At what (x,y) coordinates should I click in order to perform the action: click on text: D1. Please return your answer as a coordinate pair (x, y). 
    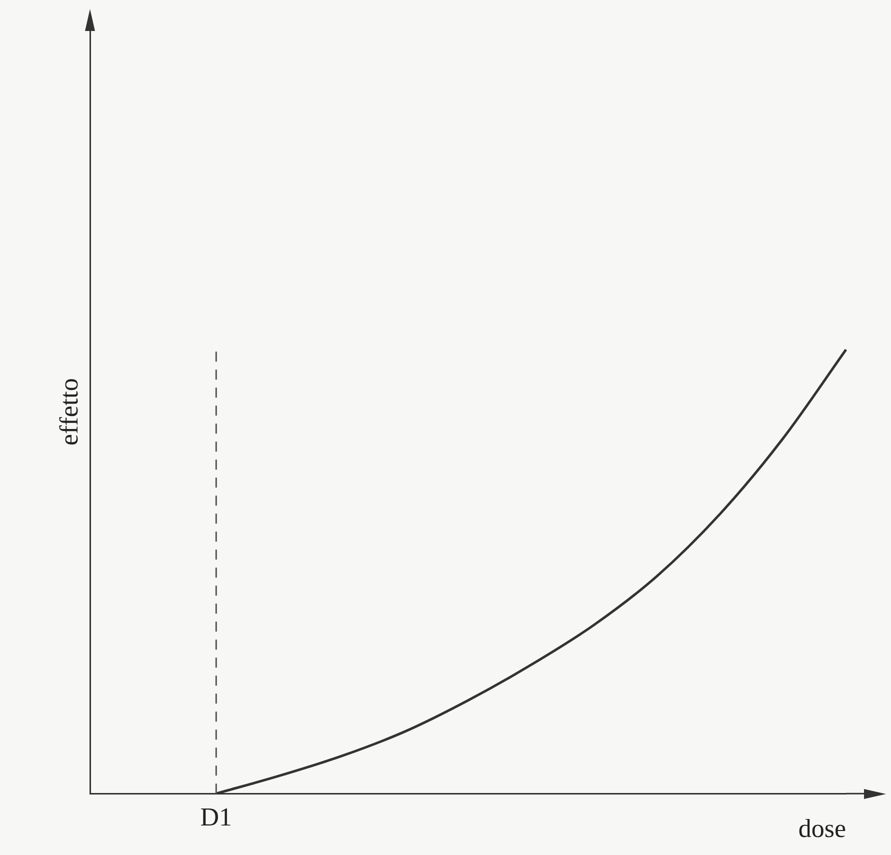
    Looking at the image, I should click on (216, 817).